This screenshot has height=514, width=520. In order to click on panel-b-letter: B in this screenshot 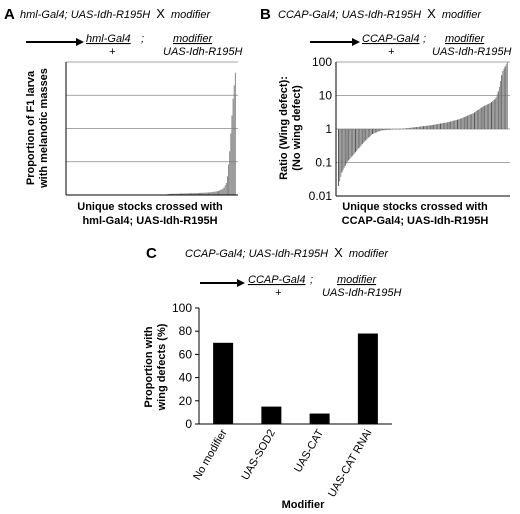, I will do `click(265, 14)`.